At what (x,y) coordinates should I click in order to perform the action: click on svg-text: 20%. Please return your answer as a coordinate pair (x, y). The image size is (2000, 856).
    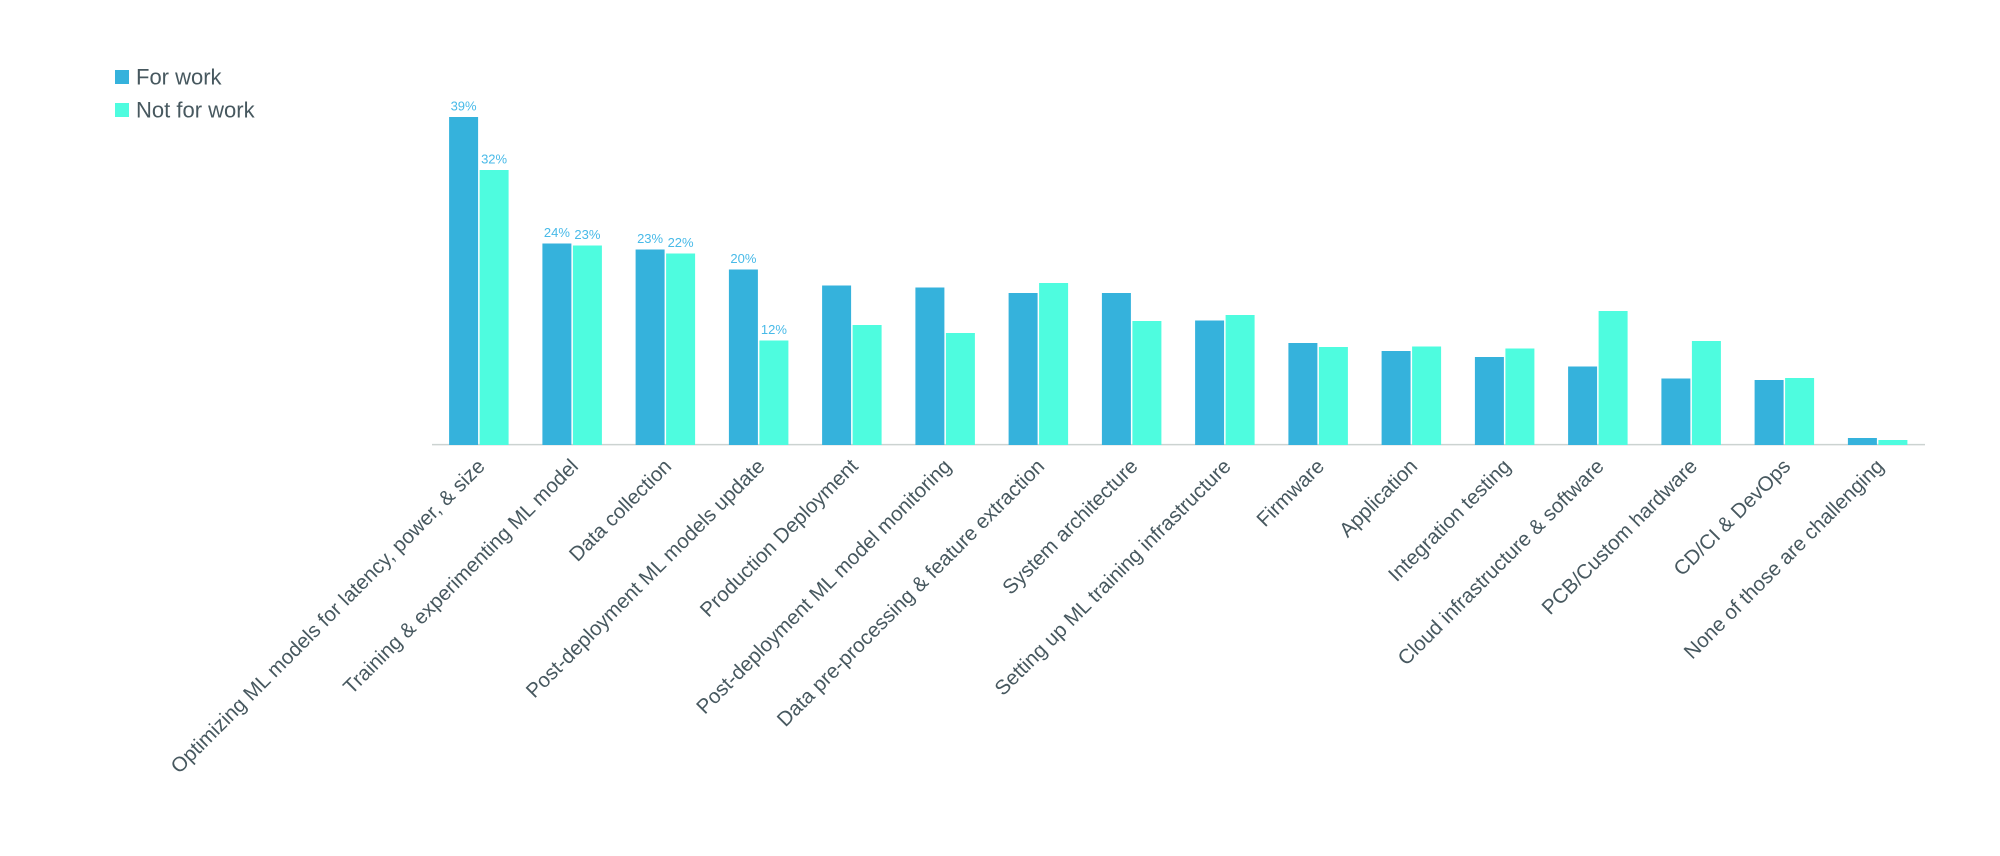
    Looking at the image, I should click on (743, 258).